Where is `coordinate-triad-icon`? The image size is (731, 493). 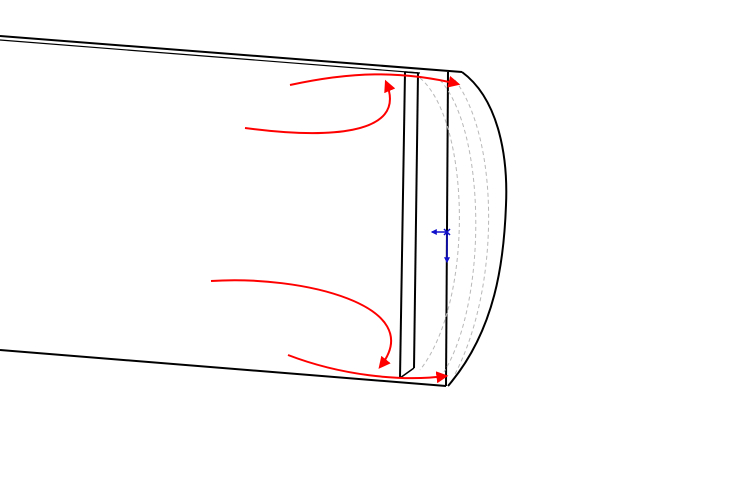
coordinate-triad-icon is located at coordinates (441, 245).